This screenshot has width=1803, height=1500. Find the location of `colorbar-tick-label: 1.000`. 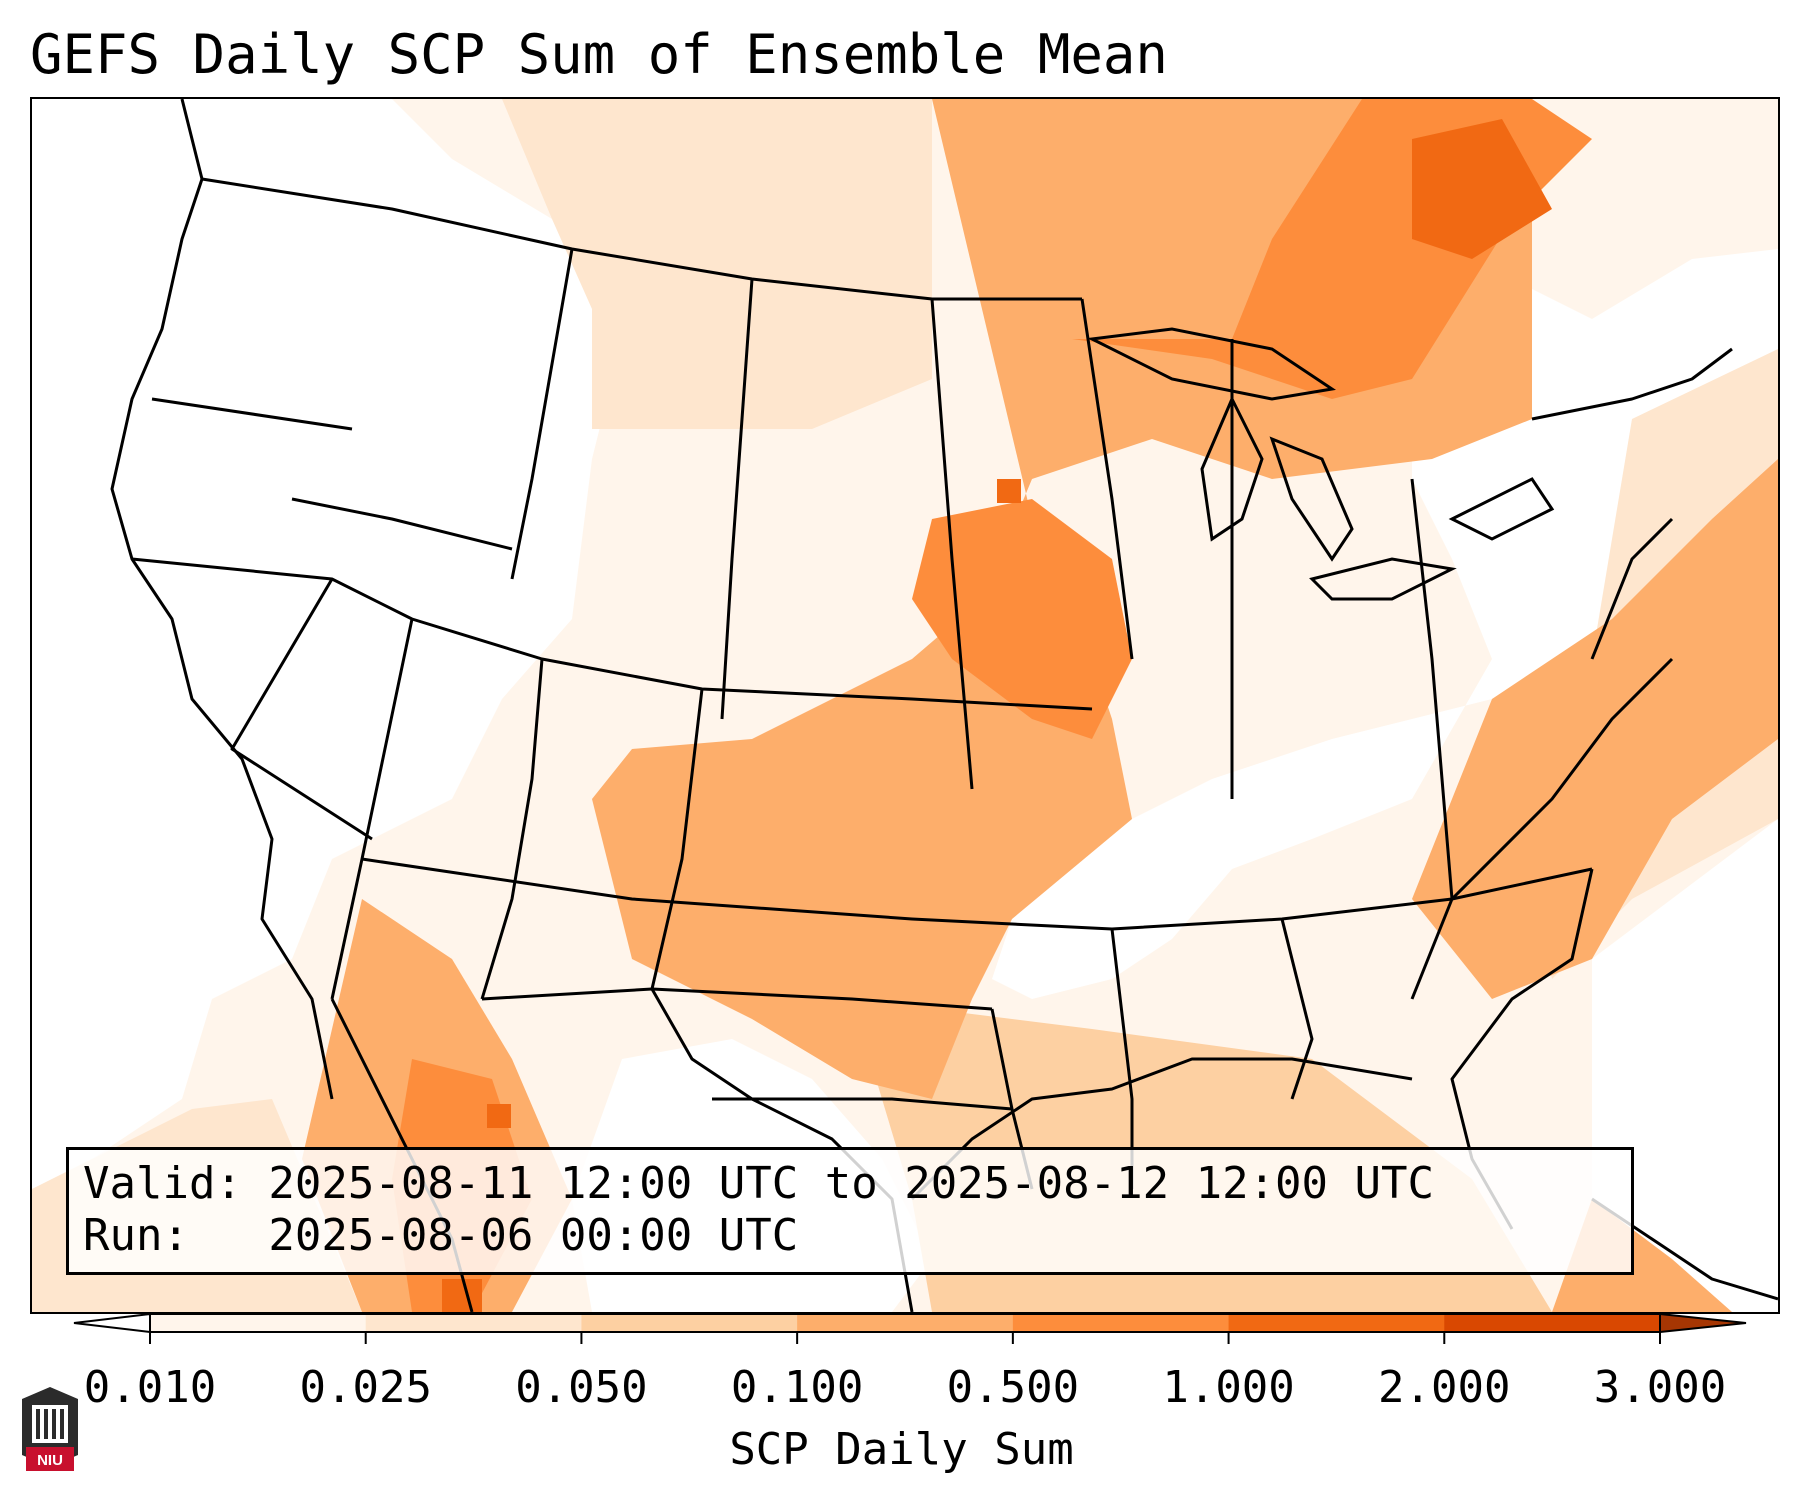

colorbar-tick-label: 1.000 is located at coordinates (1228, 1387).